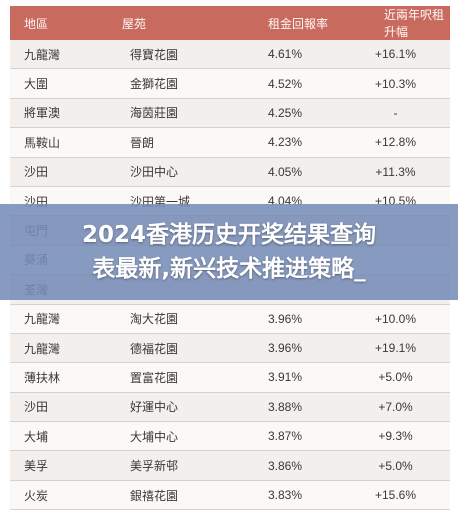 Image resolution: width=458 pixels, height=510 pixels. Describe the element at coordinates (302, 465) in the screenshot. I see `cell-rental-yield: 3.86%` at that location.